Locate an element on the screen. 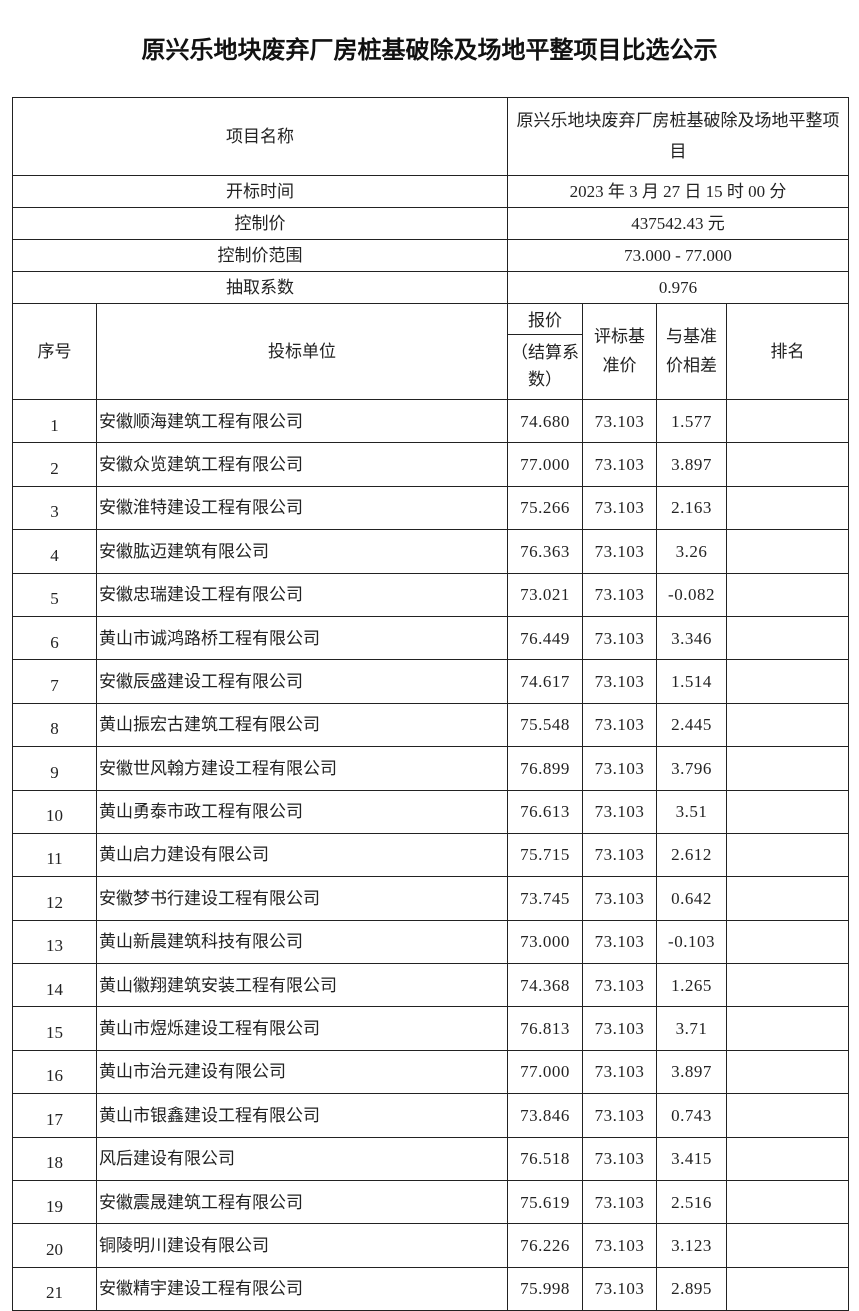 The height and width of the screenshot is (1311, 859). diff-cell: 0.642 is located at coordinates (691, 898).